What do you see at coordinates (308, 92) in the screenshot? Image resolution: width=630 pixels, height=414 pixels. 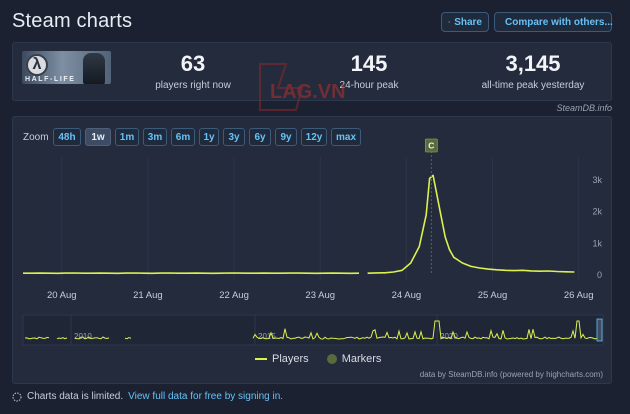 I see `watermark-text: LAG.VN` at bounding box center [308, 92].